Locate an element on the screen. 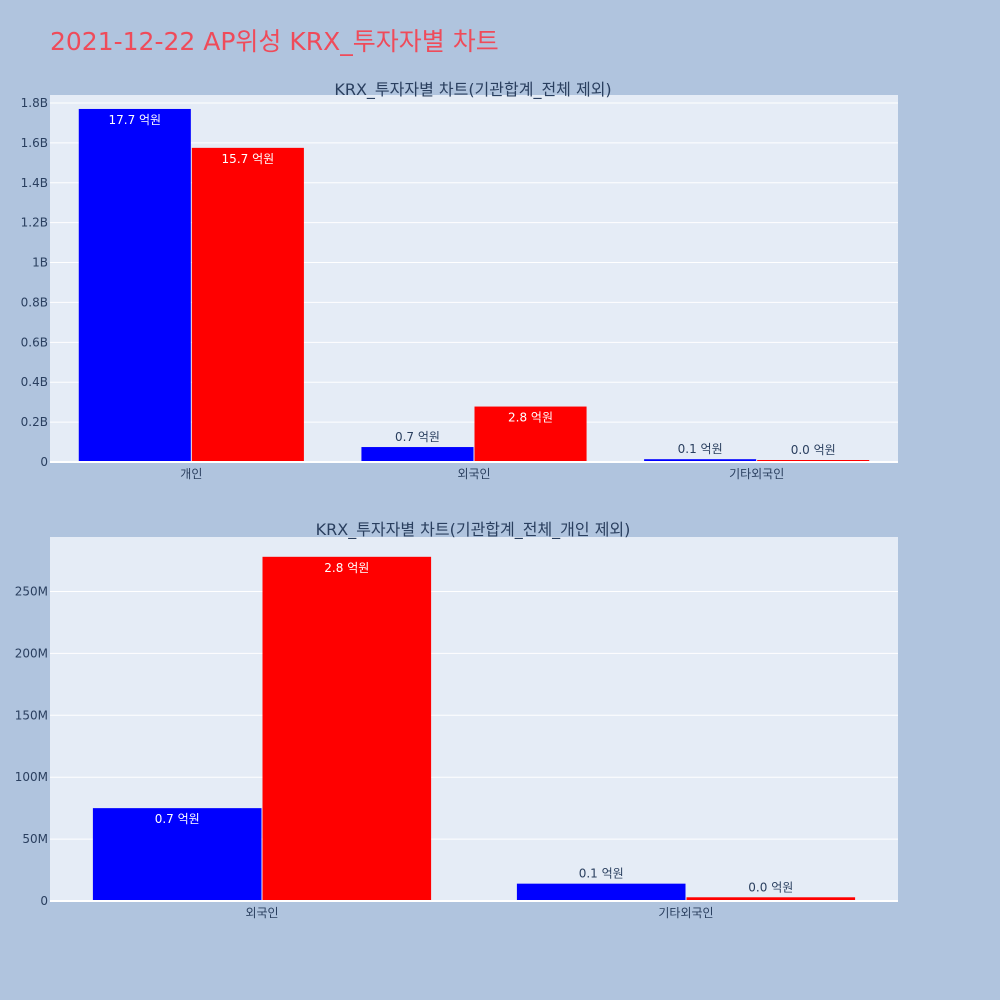 This screenshot has width=1000, height=1000. chart-title: KRX_투자자별 차트(기관합계_전체_개인 제외) is located at coordinates (473, 530).